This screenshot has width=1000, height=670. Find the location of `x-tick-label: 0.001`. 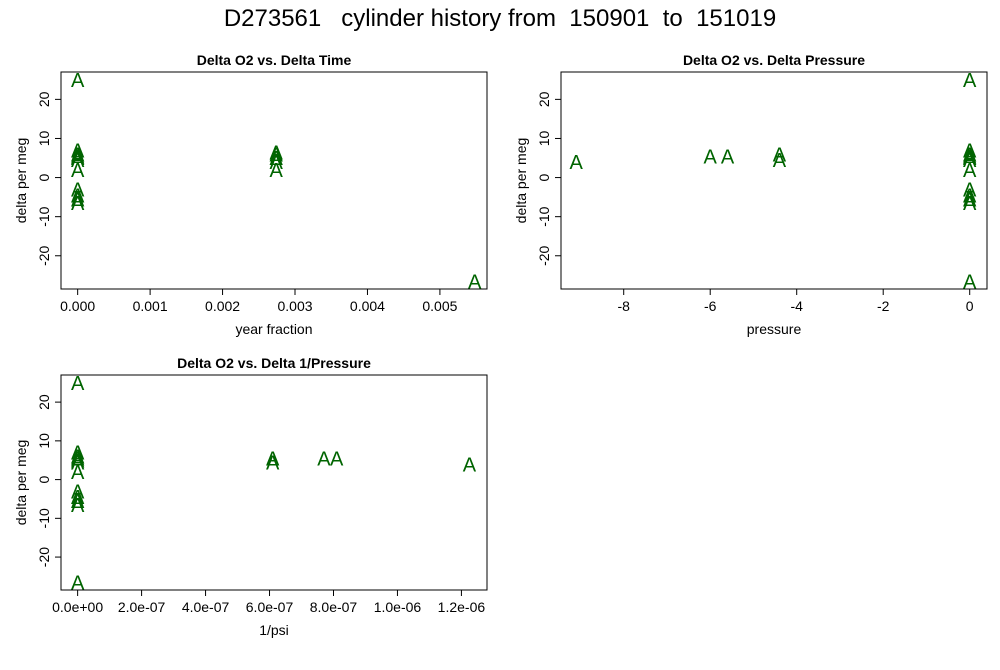

x-tick-label: 0.001 is located at coordinates (150, 306).